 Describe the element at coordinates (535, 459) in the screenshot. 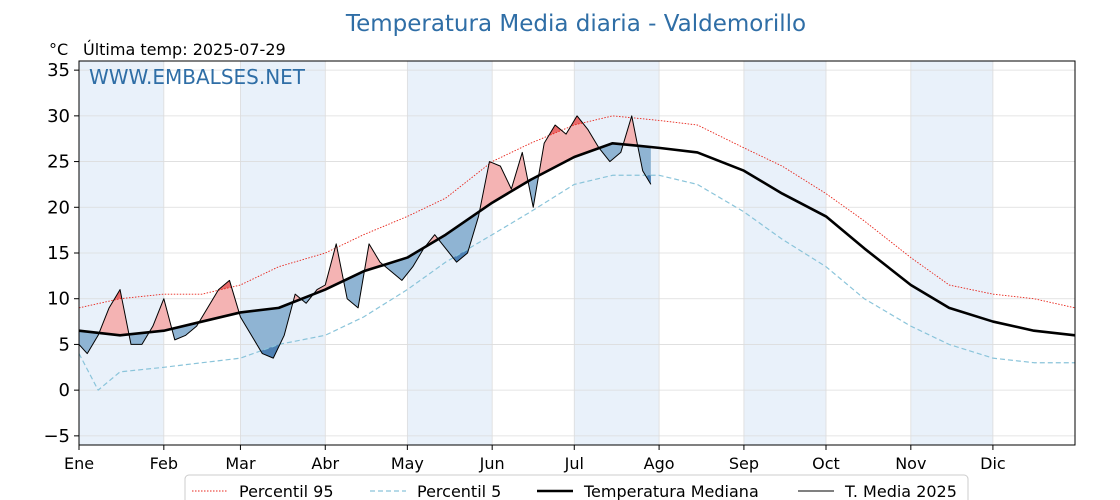

I see `x-axis: Ene Feb Mar Abr May Jun Jul Ago Sep Oct Nov Dic` at that location.